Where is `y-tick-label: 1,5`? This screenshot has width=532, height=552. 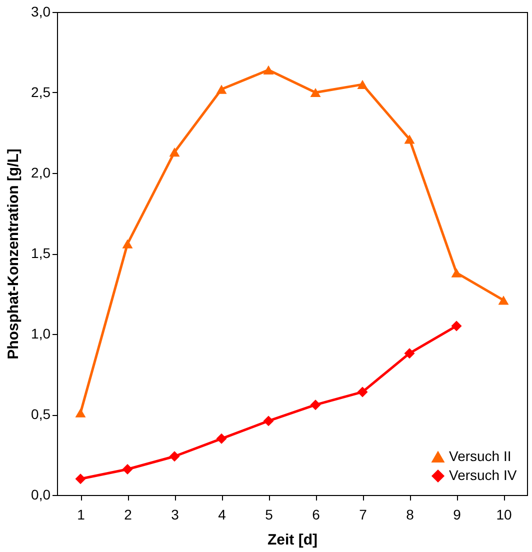
y-tick-label: 1,5 is located at coordinates (41, 253).